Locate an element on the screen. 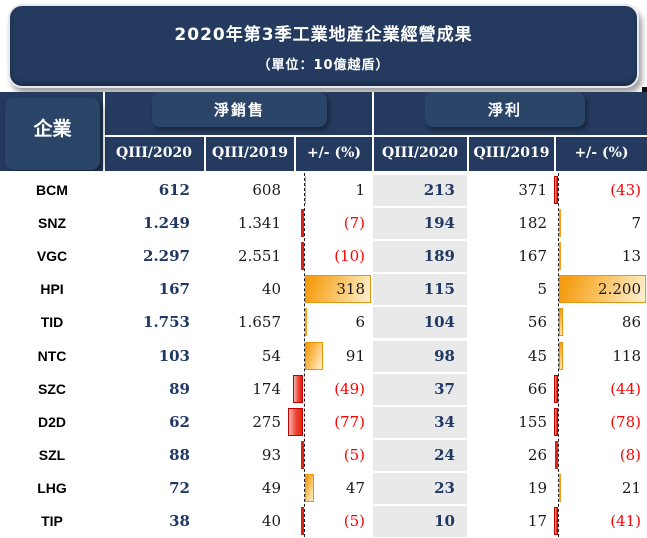  net-sales-2019-cell: 608 is located at coordinates (266, 190).